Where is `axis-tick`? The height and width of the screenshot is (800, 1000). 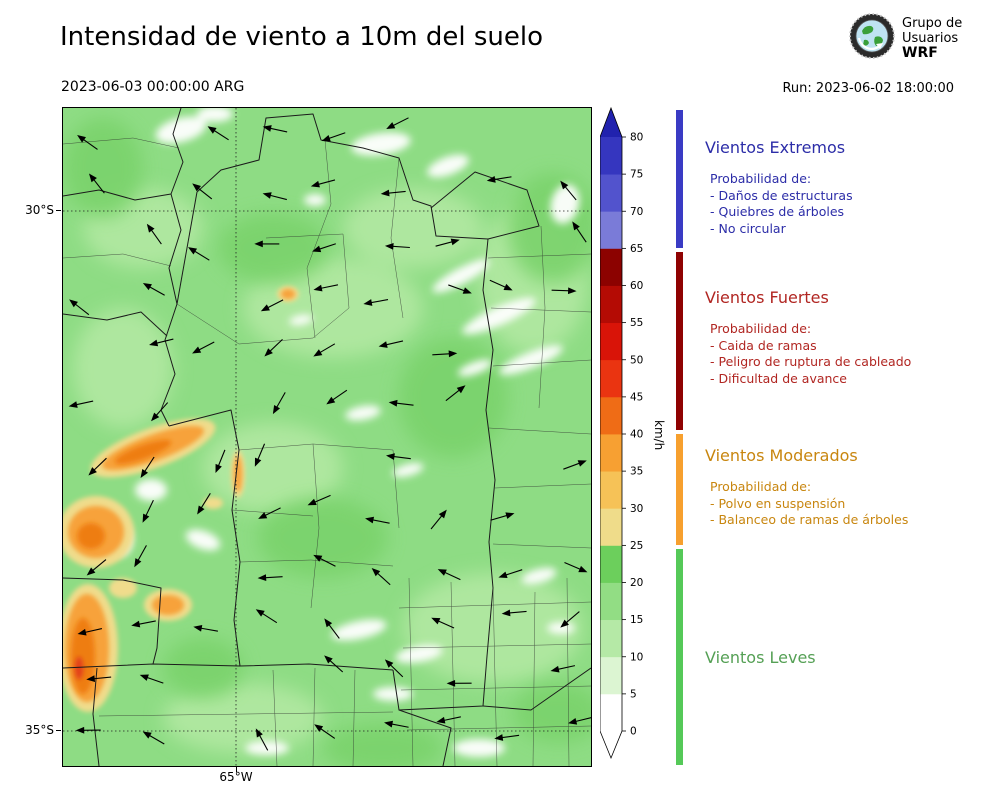
axis-tick is located at coordinates (58, 210).